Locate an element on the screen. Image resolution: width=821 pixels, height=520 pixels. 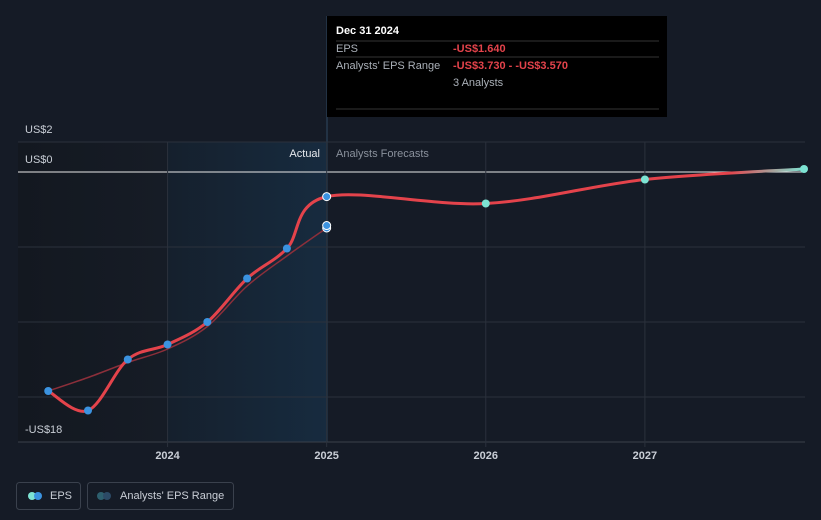
tooltip-date: Dec 31 2024 is located at coordinates (368, 31).